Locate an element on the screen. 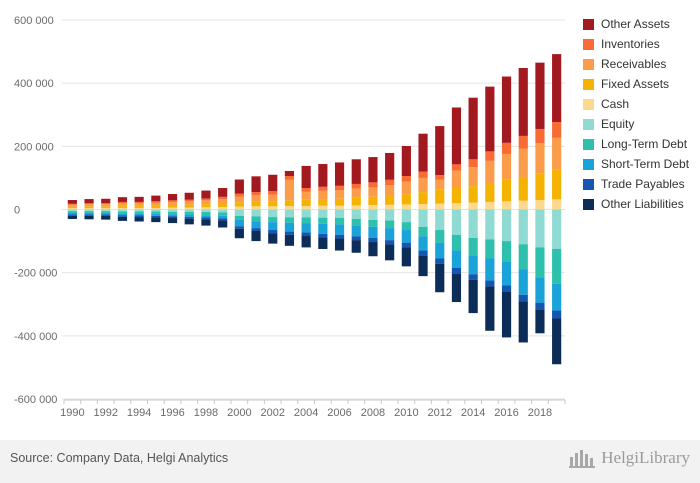 This screenshot has width=700, height=483. legend-item: Cash is located at coordinates (641, 104).